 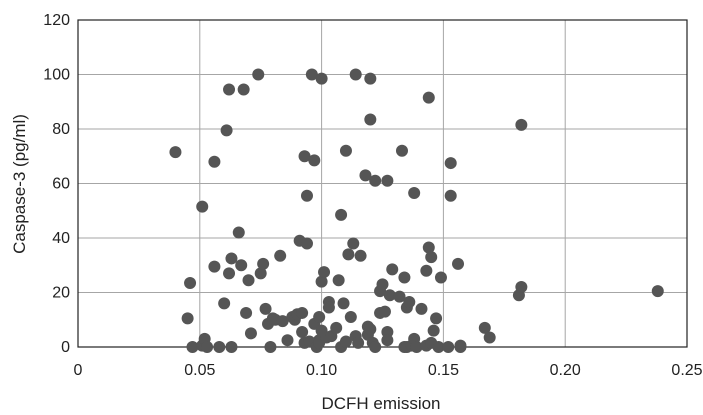 What do you see at coordinates (388, 370) in the screenshot?
I see `x-axis-tick-labels: 0 0.05 0.10 0.15 0.20 0.25` at bounding box center [388, 370].